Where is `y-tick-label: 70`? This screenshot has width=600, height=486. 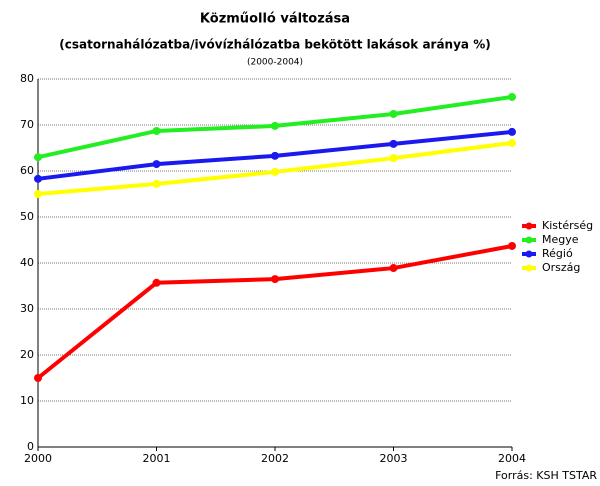 y-tick-label: 70 is located at coordinates (27, 124).